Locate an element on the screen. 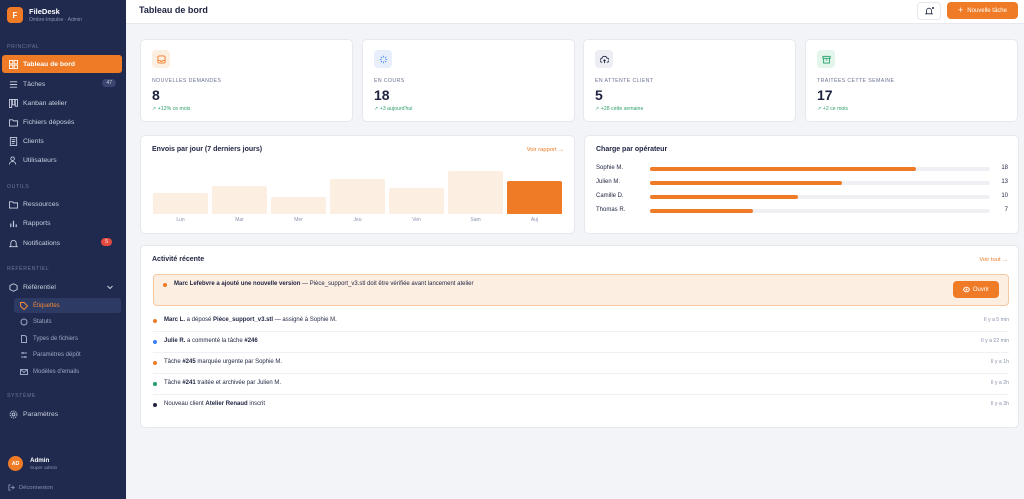 The height and width of the screenshot is (499, 1024). sidebar-item-label: Tableau de bord is located at coordinates (49, 64).